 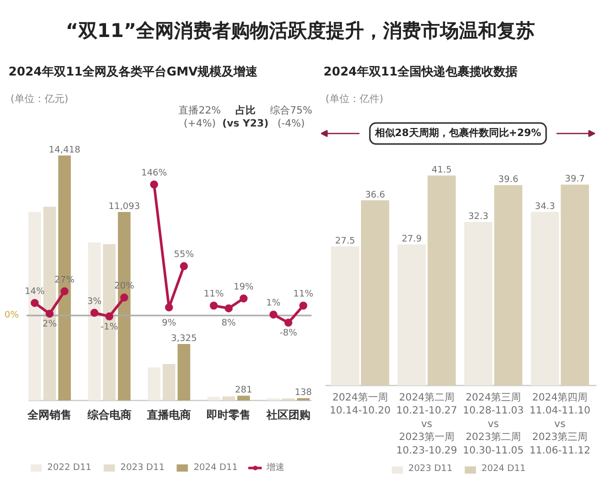 What do you see at coordinates (229, 323) in the screenshot?
I see `data-label: 8%` at bounding box center [229, 323].